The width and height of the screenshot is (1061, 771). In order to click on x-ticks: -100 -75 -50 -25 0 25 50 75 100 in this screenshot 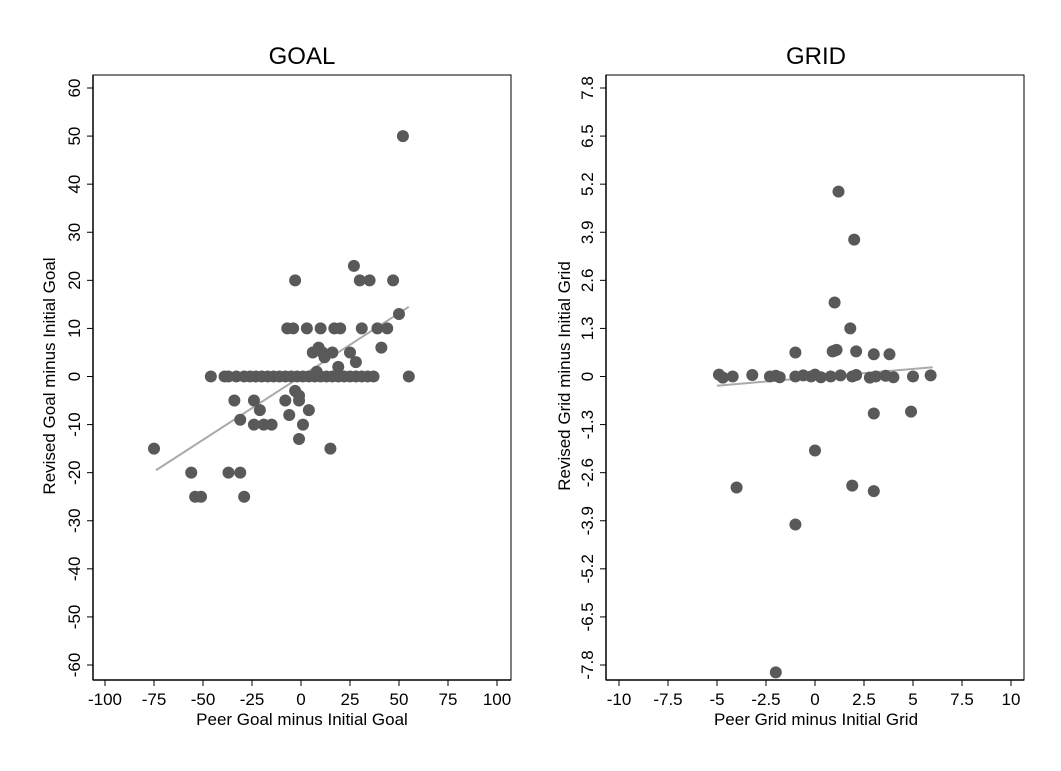, I will do `click(299, 694)`.